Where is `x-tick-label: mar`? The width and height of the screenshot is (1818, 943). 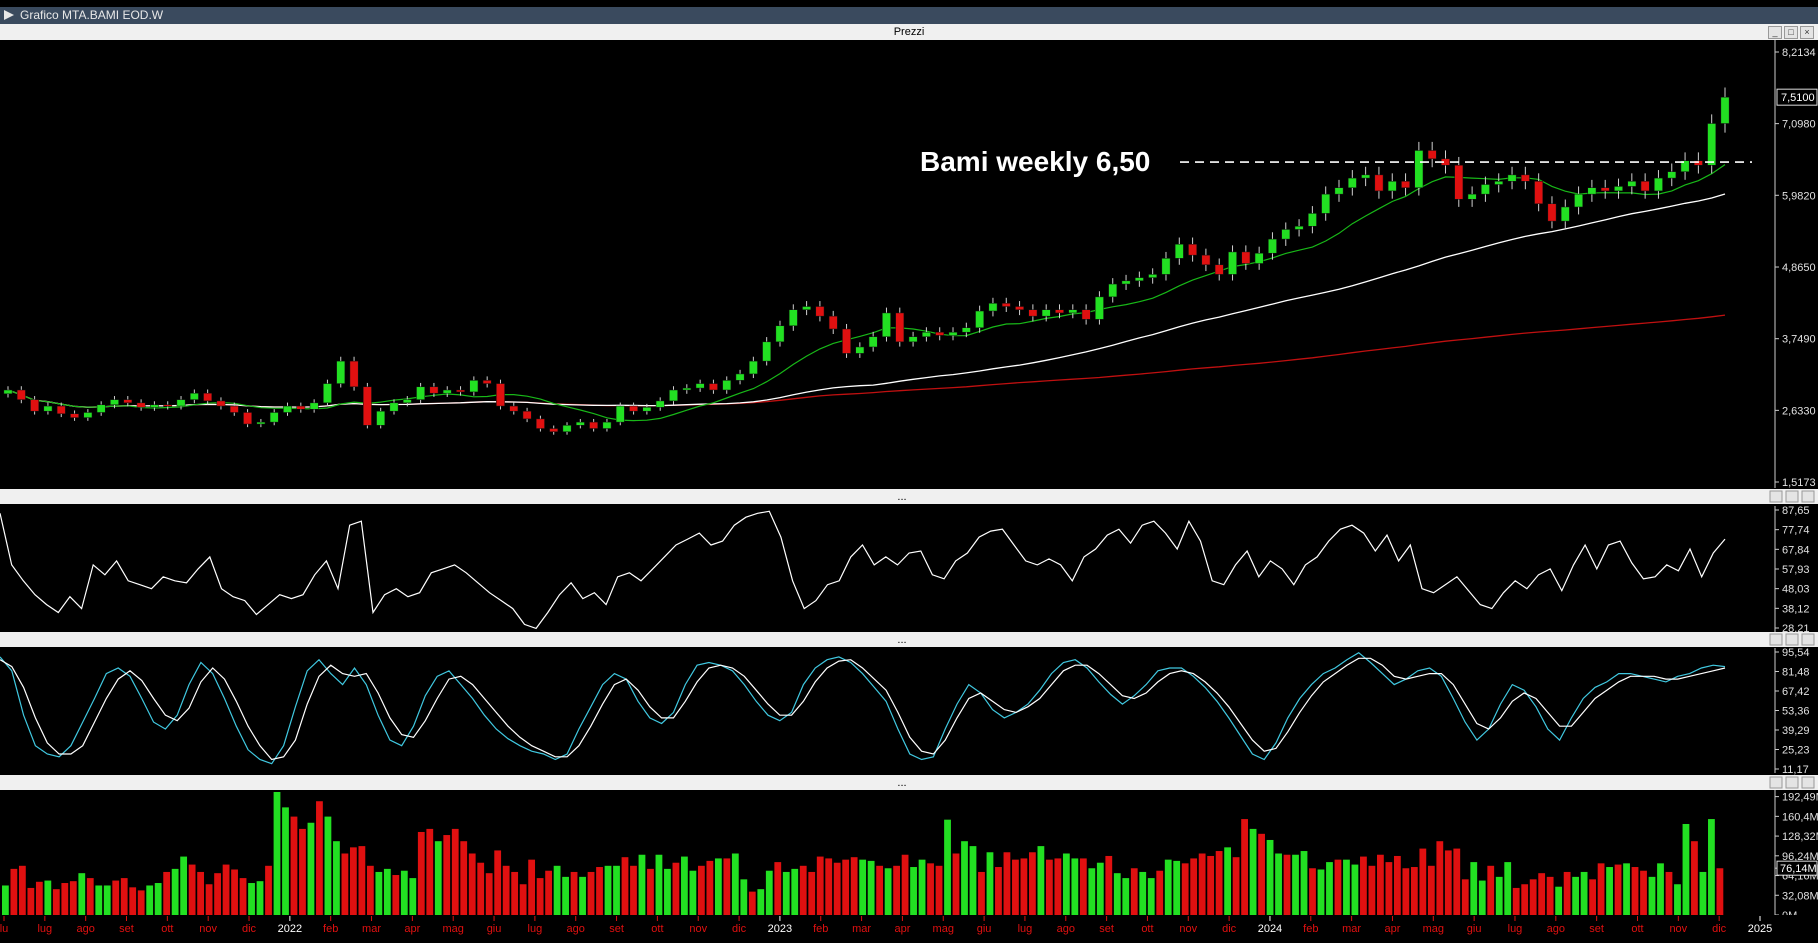
x-tick-label: mar is located at coordinates (861, 929).